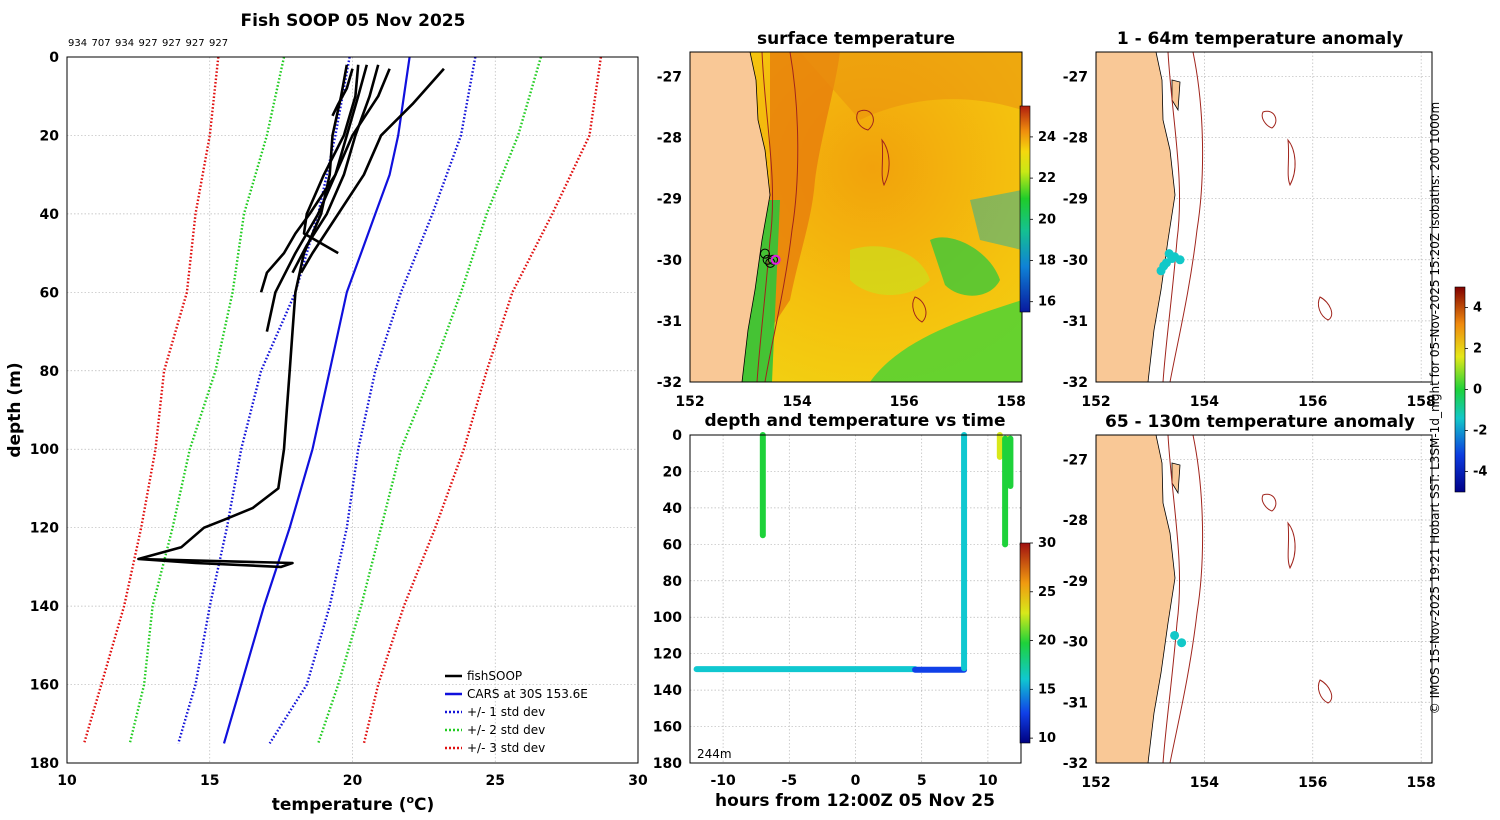 This screenshot has height=820, width=1500. What do you see at coordinates (764, 253) in the screenshot?
I see `station-marker` at bounding box center [764, 253].